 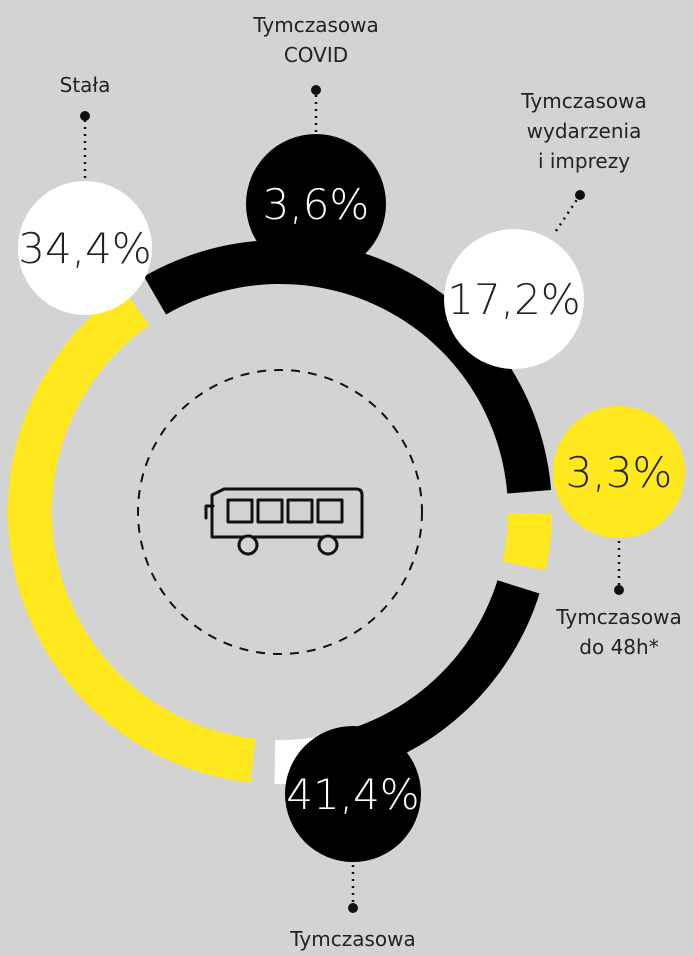 What do you see at coordinates (315, 40) in the screenshot?
I see `category-label-covid: Tymczasowa COVID` at bounding box center [315, 40].